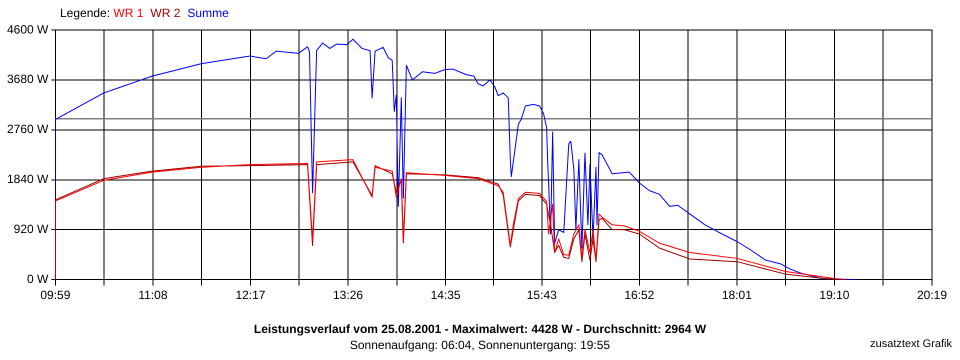  What do you see at coordinates (55, 295) in the screenshot?
I see `x-tick-label: 09:59` at bounding box center [55, 295].